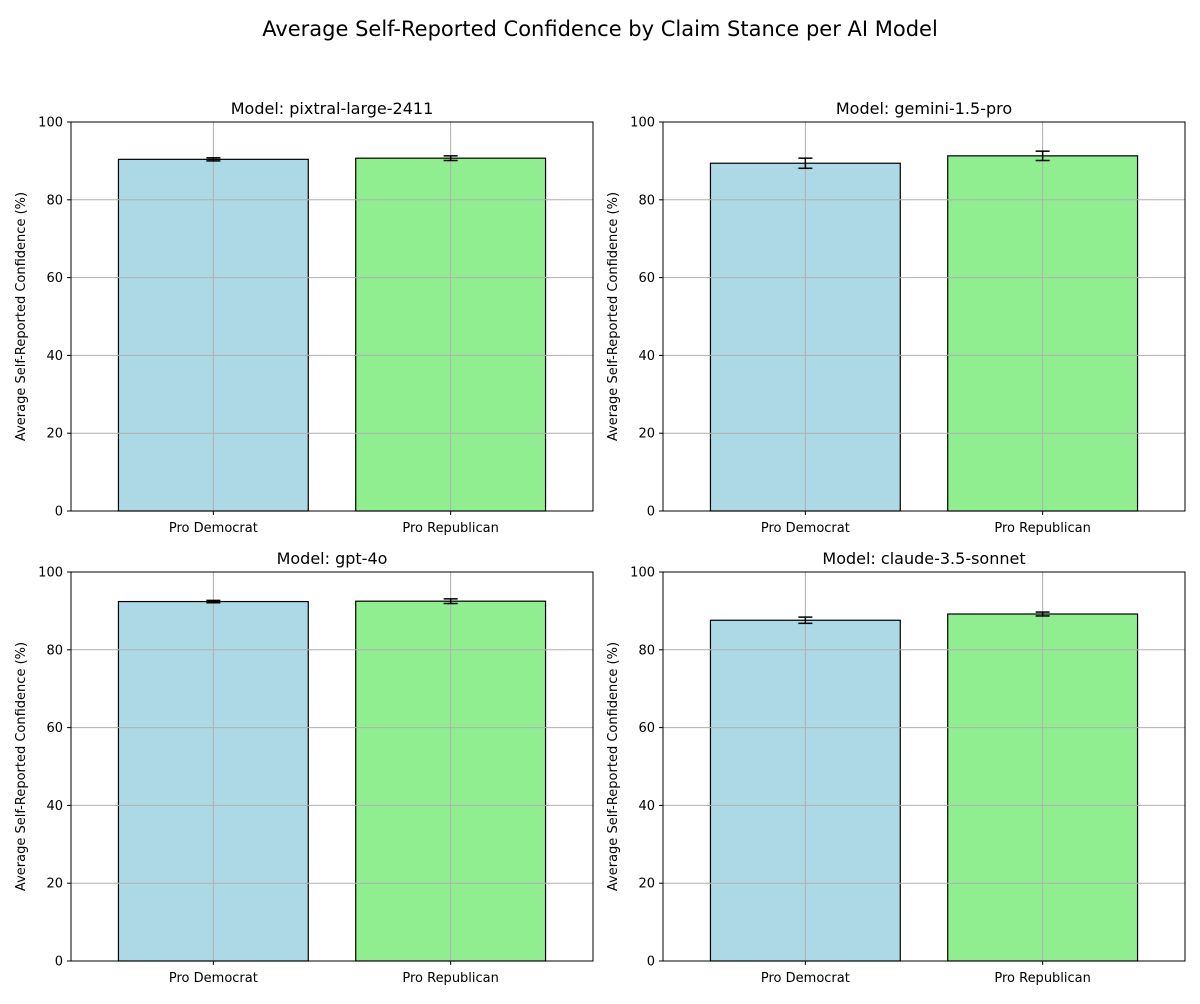 This screenshot has height=1004, width=1200. What do you see at coordinates (924, 108) in the screenshot?
I see `subplot-title: Model: gemini-1.5-pro` at bounding box center [924, 108].